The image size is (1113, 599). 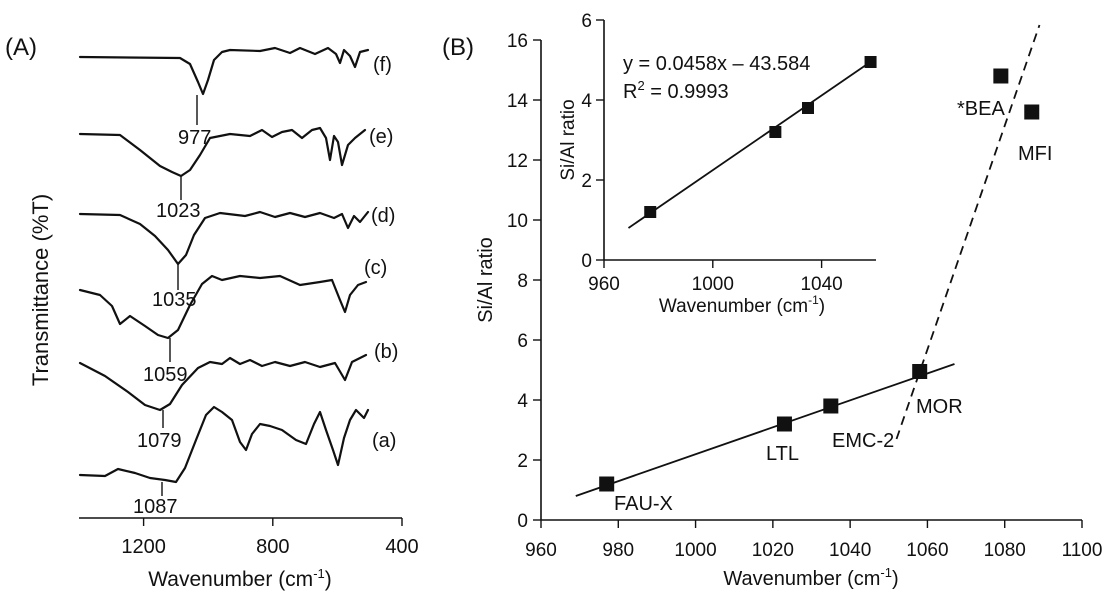 What do you see at coordinates (1082, 550) in the screenshot?
I see `panel-b-x-tick-label-1100: 1100` at bounding box center [1082, 550].